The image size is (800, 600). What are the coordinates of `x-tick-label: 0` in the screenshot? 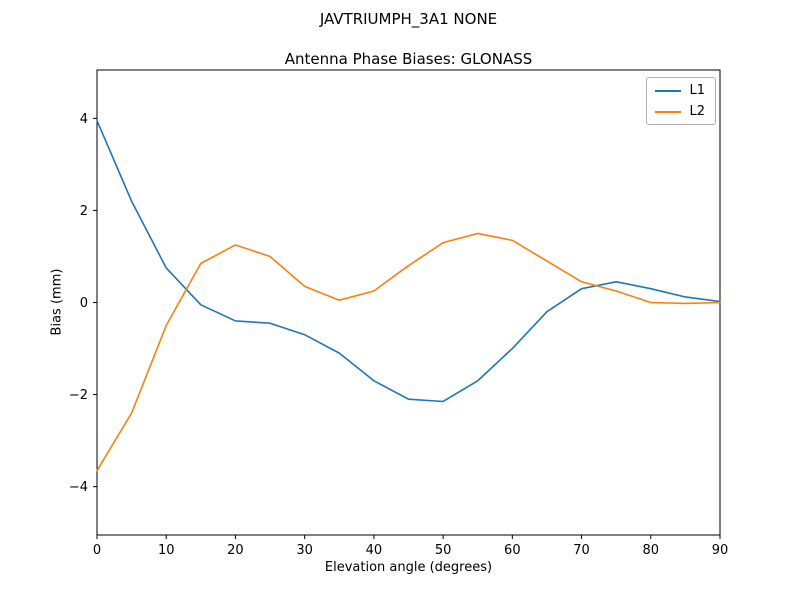 It's located at (97, 550).